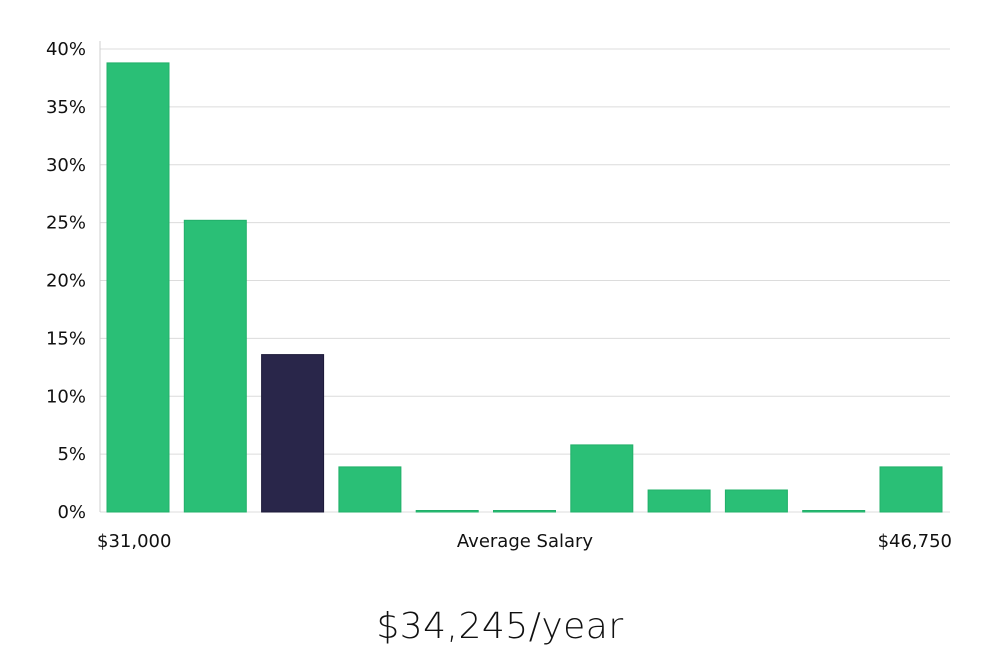 The image size is (1000, 660). I want to click on y-tick-label: 10%, so click(66, 396).